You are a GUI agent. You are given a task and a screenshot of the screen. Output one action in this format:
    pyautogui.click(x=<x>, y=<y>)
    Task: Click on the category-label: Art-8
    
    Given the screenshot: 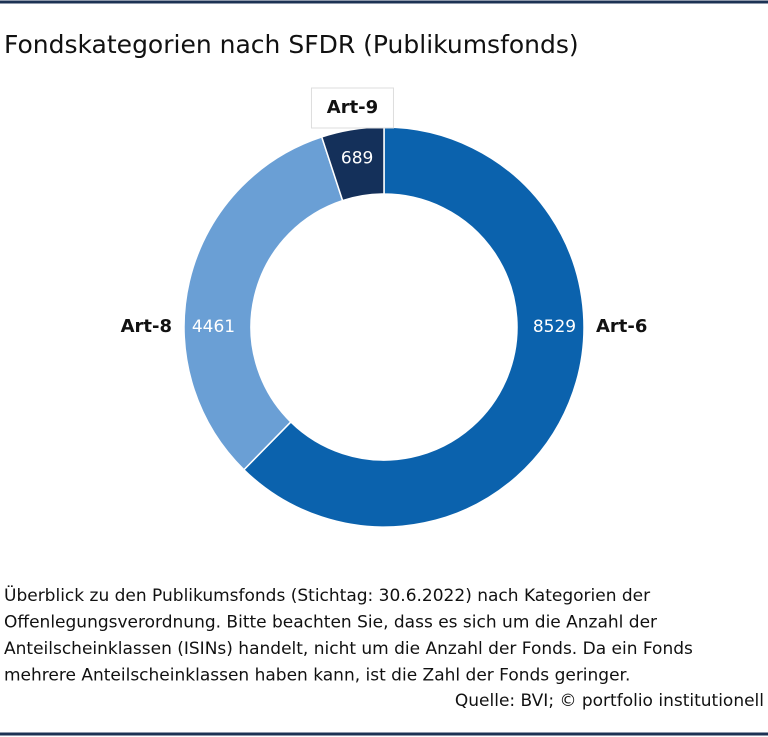 What is the action you would take?
    pyautogui.click(x=146, y=326)
    